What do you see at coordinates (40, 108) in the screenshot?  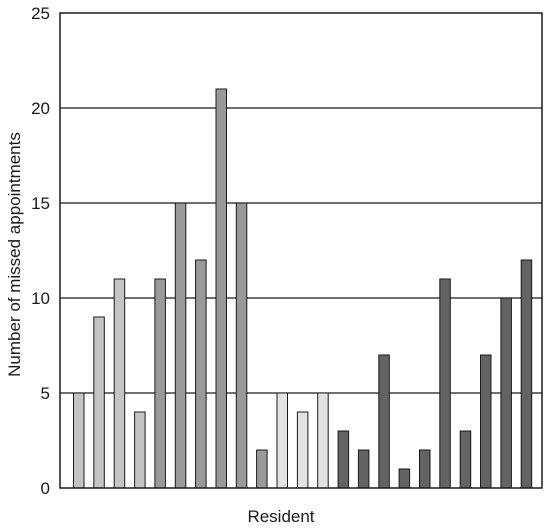 I see `y-tick-label: 20` at bounding box center [40, 108].